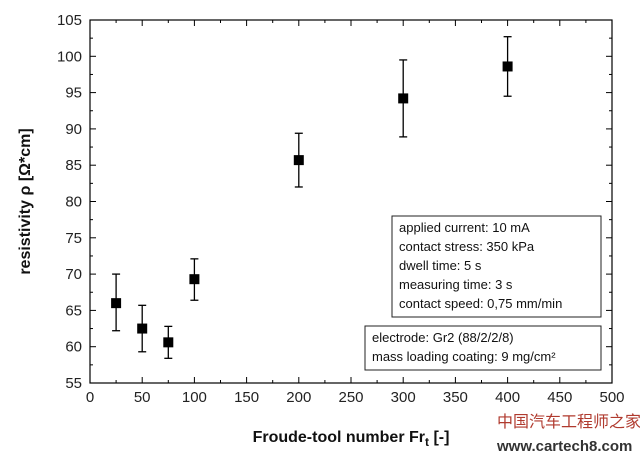 Image resolution: width=640 pixels, height=460 pixels. I want to click on y-tick-label: 60, so click(73, 347).